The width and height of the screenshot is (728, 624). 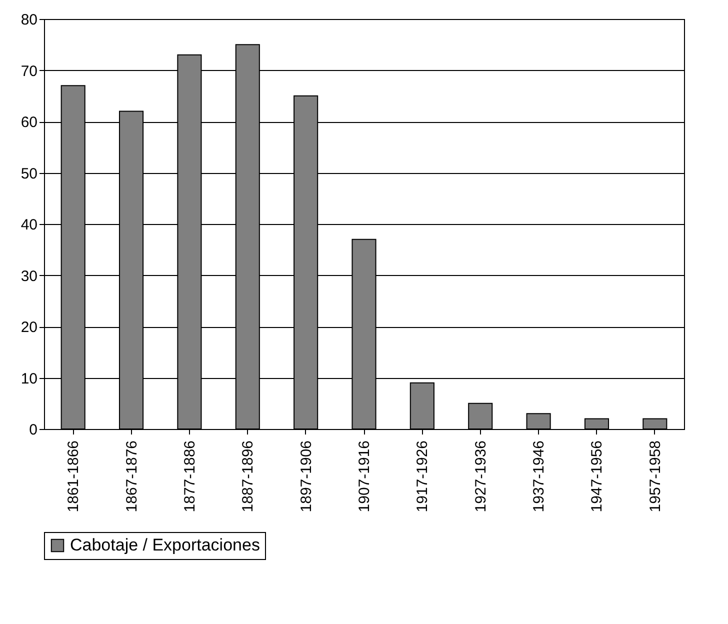 I want to click on y-tick-label: 80, so click(x=29, y=20).